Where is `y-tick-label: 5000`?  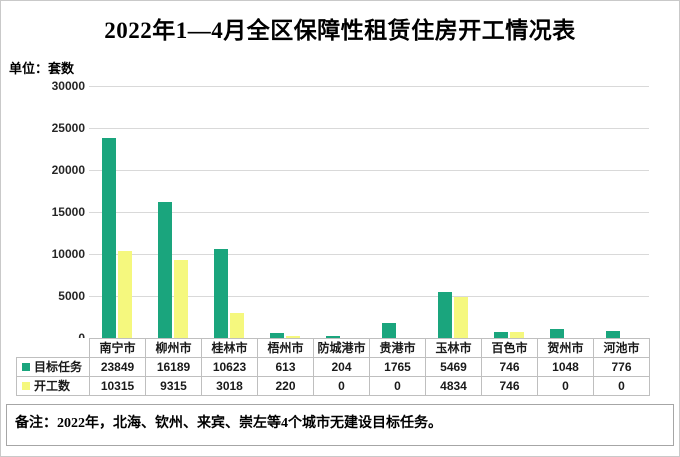 y-tick-label: 5000 is located at coordinates (71, 296).